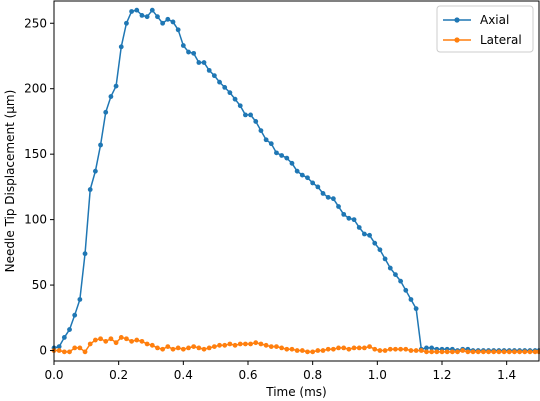  I want to click on x-tick-label: 1.2, so click(441, 375).